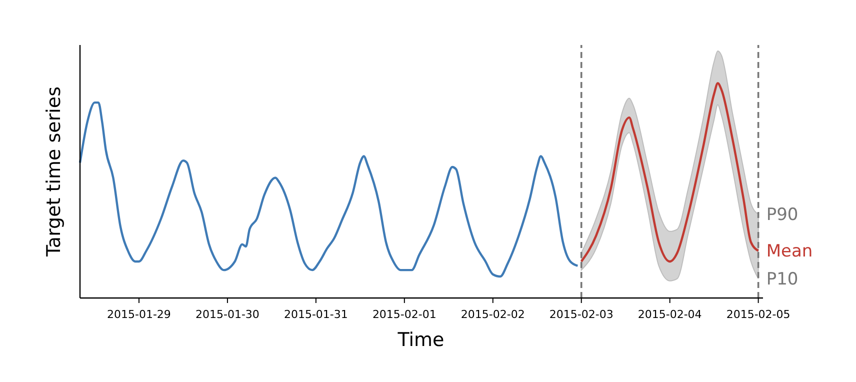 The height and width of the screenshot is (382, 856). Describe the element at coordinates (782, 280) in the screenshot. I see `annotation: P10` at that location.